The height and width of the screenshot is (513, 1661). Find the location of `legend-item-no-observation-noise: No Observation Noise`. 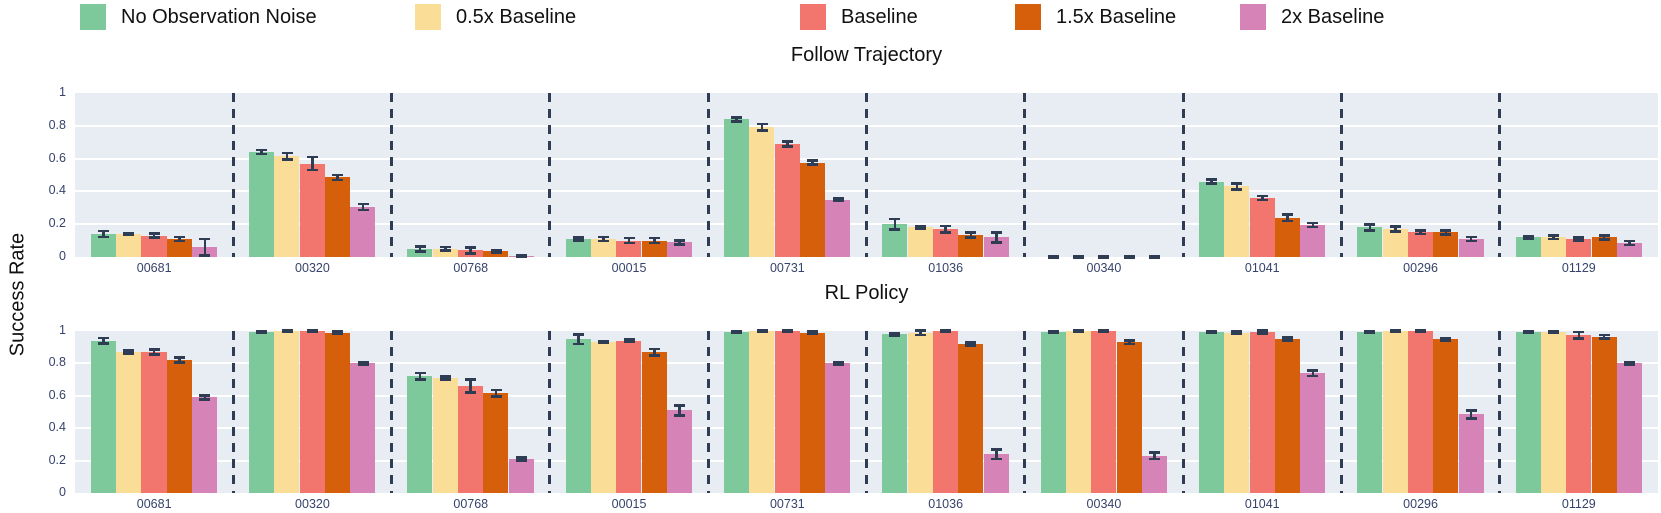

legend-item-no-observation-noise: No Observation Noise is located at coordinates (198, 17).